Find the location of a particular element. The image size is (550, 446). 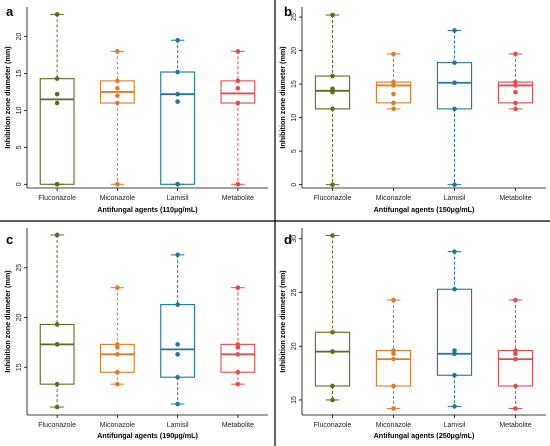

y-tick-label: 10 is located at coordinates (294, 118).